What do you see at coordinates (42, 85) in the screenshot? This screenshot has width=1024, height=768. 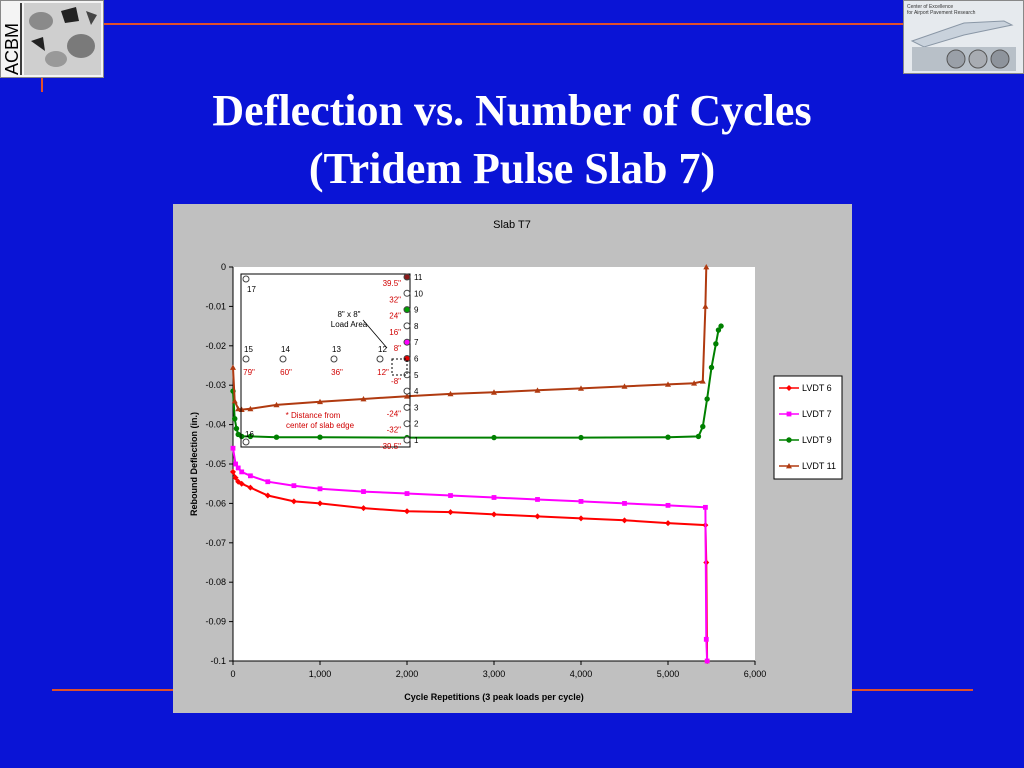 I see `logo-left-tick` at bounding box center [42, 85].